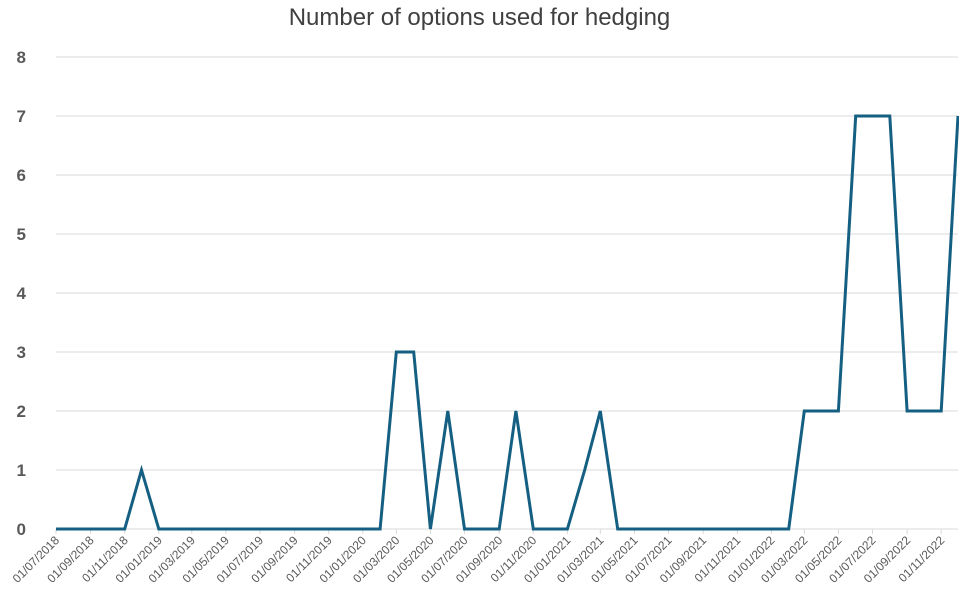 The width and height of the screenshot is (959, 599). What do you see at coordinates (21, 352) in the screenshot?
I see `y-tick-label: 3` at bounding box center [21, 352].